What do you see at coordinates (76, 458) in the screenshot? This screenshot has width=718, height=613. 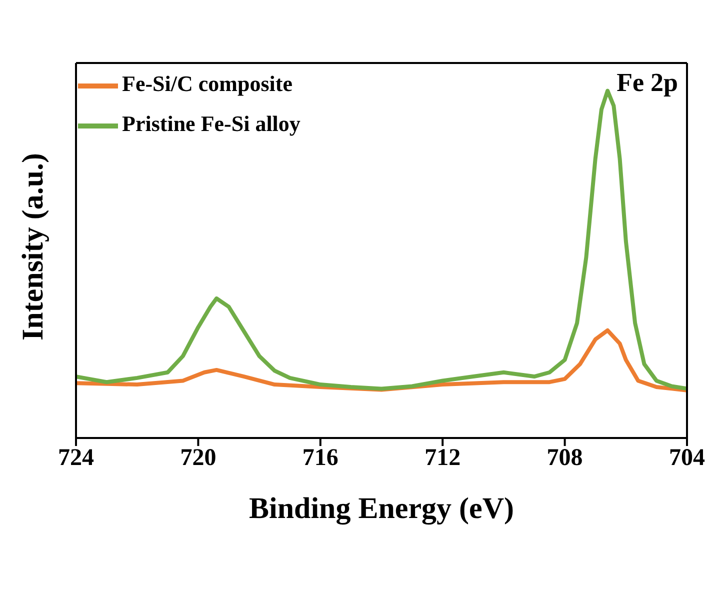 I see `x-tick-label: 724` at bounding box center [76, 458].